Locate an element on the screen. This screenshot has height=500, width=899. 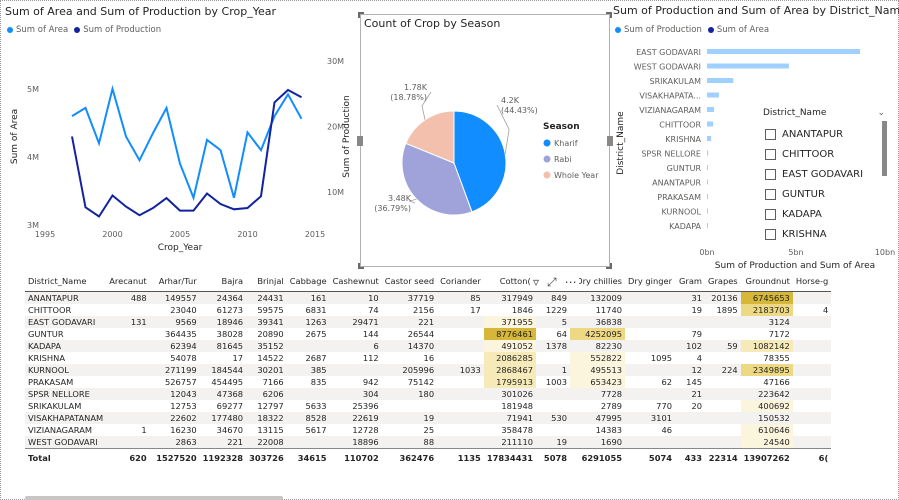
column-header: Bajra is located at coordinates (223, 281).